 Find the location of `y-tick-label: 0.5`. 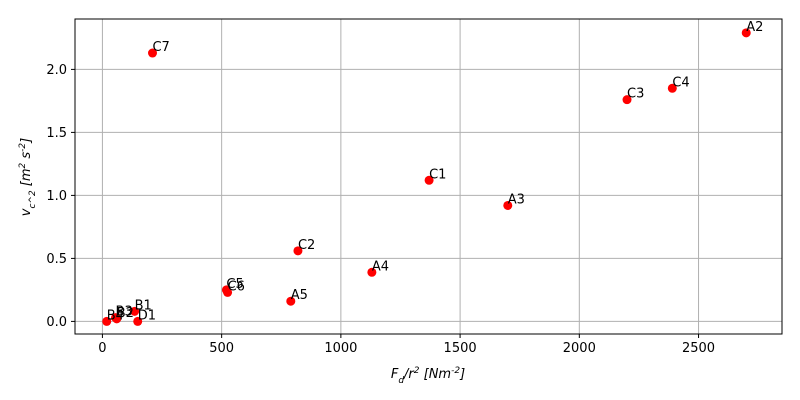

y-tick-label: 0.5 is located at coordinates (56, 259).